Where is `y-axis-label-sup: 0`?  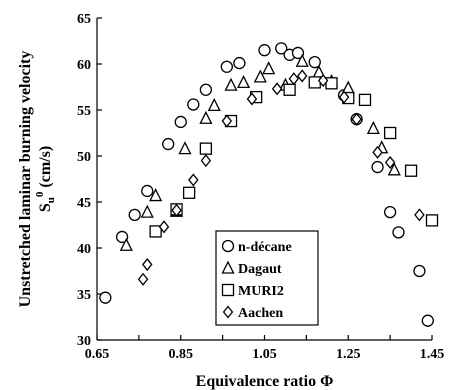
y-axis-label-sup: 0 is located at coordinates (40, 194).